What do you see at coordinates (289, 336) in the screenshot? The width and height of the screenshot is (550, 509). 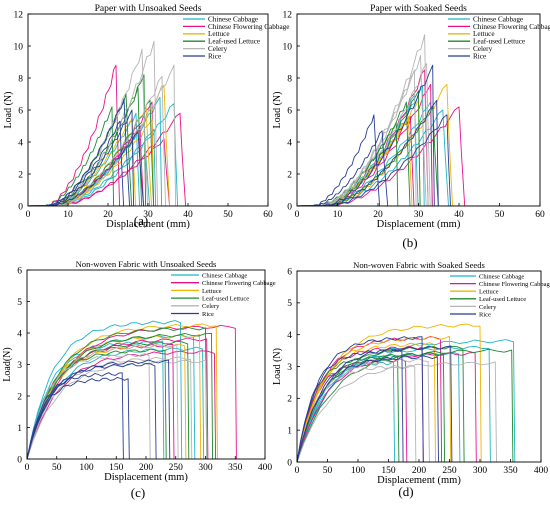 I see `y-tick-label: 4` at bounding box center [289, 336].